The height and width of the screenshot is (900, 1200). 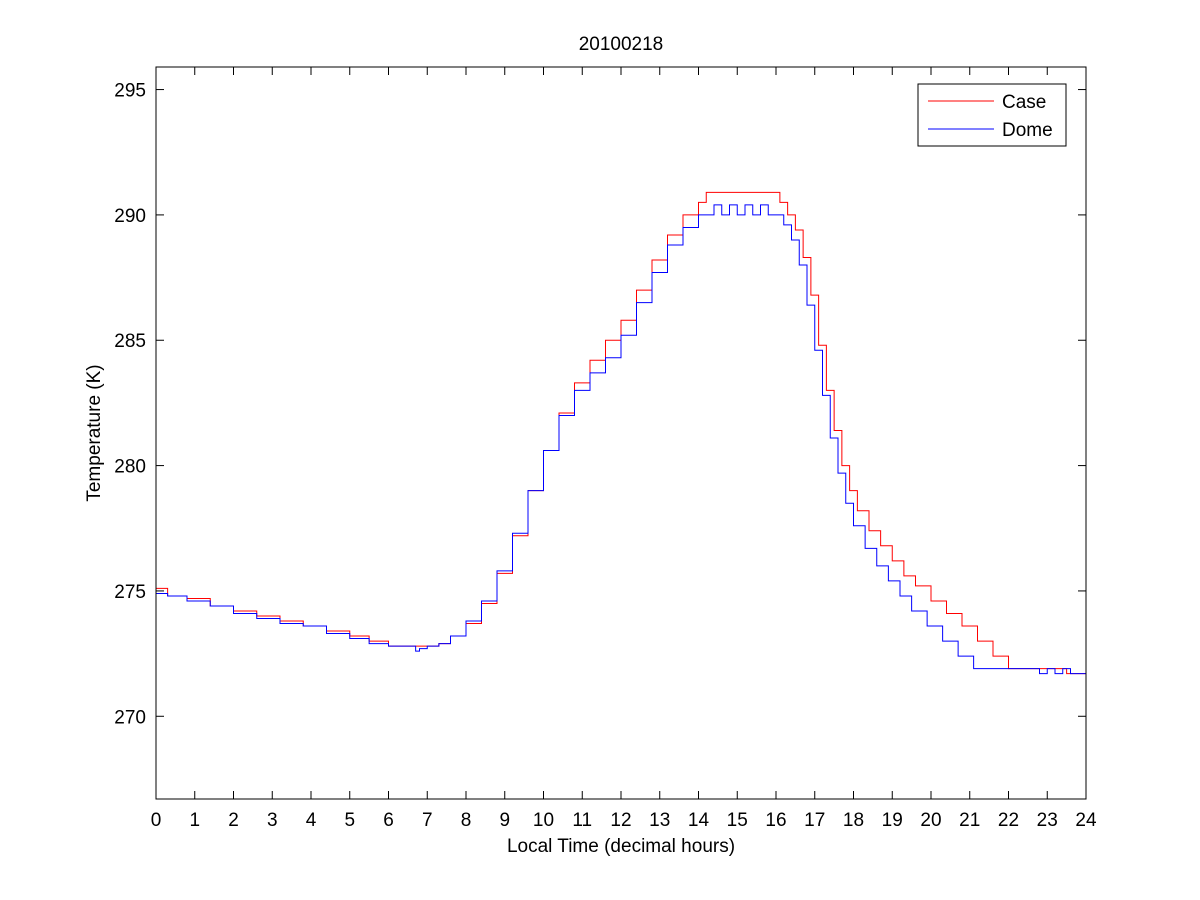 What do you see at coordinates (659, 820) in the screenshot?
I see `x-tick-label: 13` at bounding box center [659, 820].